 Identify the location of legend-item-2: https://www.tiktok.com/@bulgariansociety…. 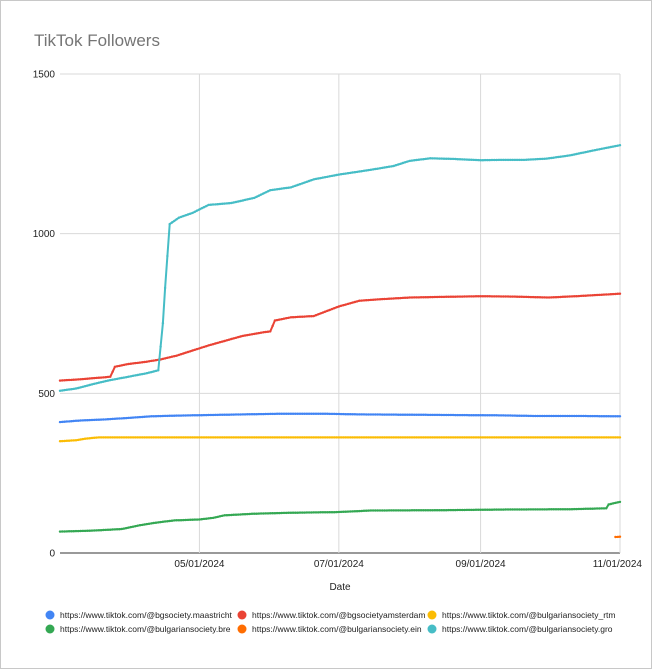
(521, 615).